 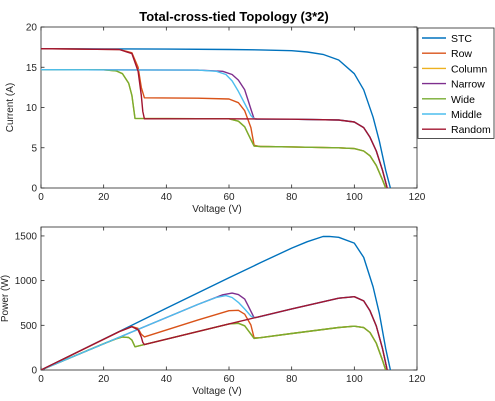 I want to click on y-tick-label: 1500, so click(x=26, y=236).